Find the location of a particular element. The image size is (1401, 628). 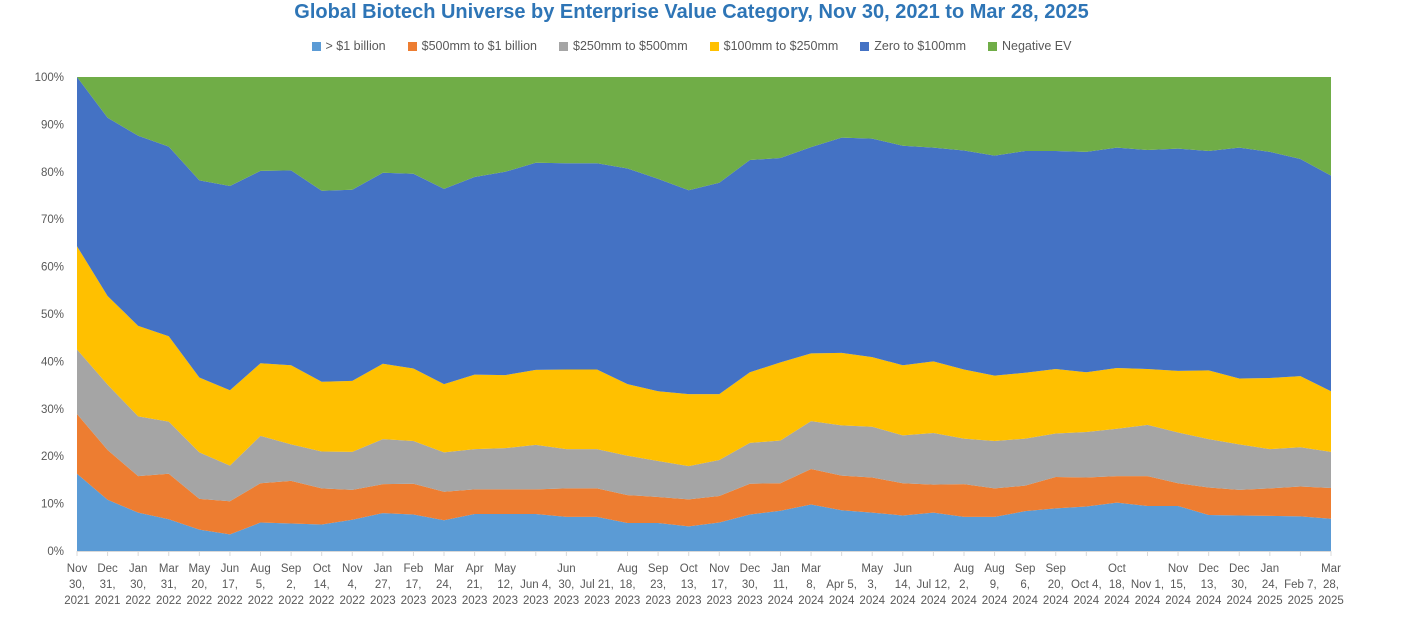

x-tick-label: Dec 13, 2024 is located at coordinates (1209, 585).